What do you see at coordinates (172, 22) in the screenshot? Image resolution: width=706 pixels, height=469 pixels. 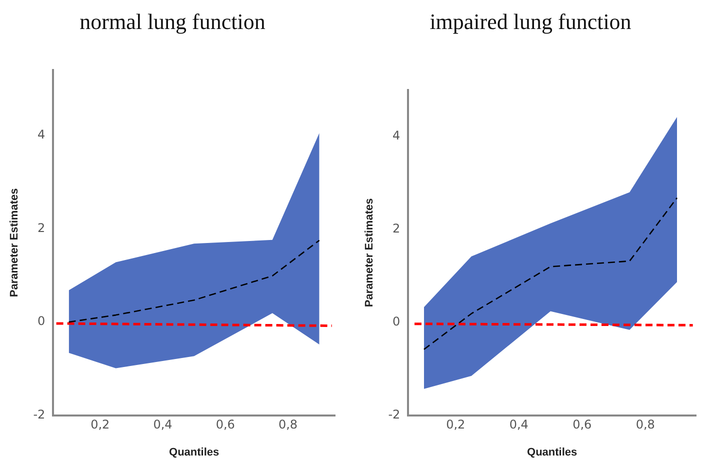 I see `chart-title: normal lung function` at bounding box center [172, 22].